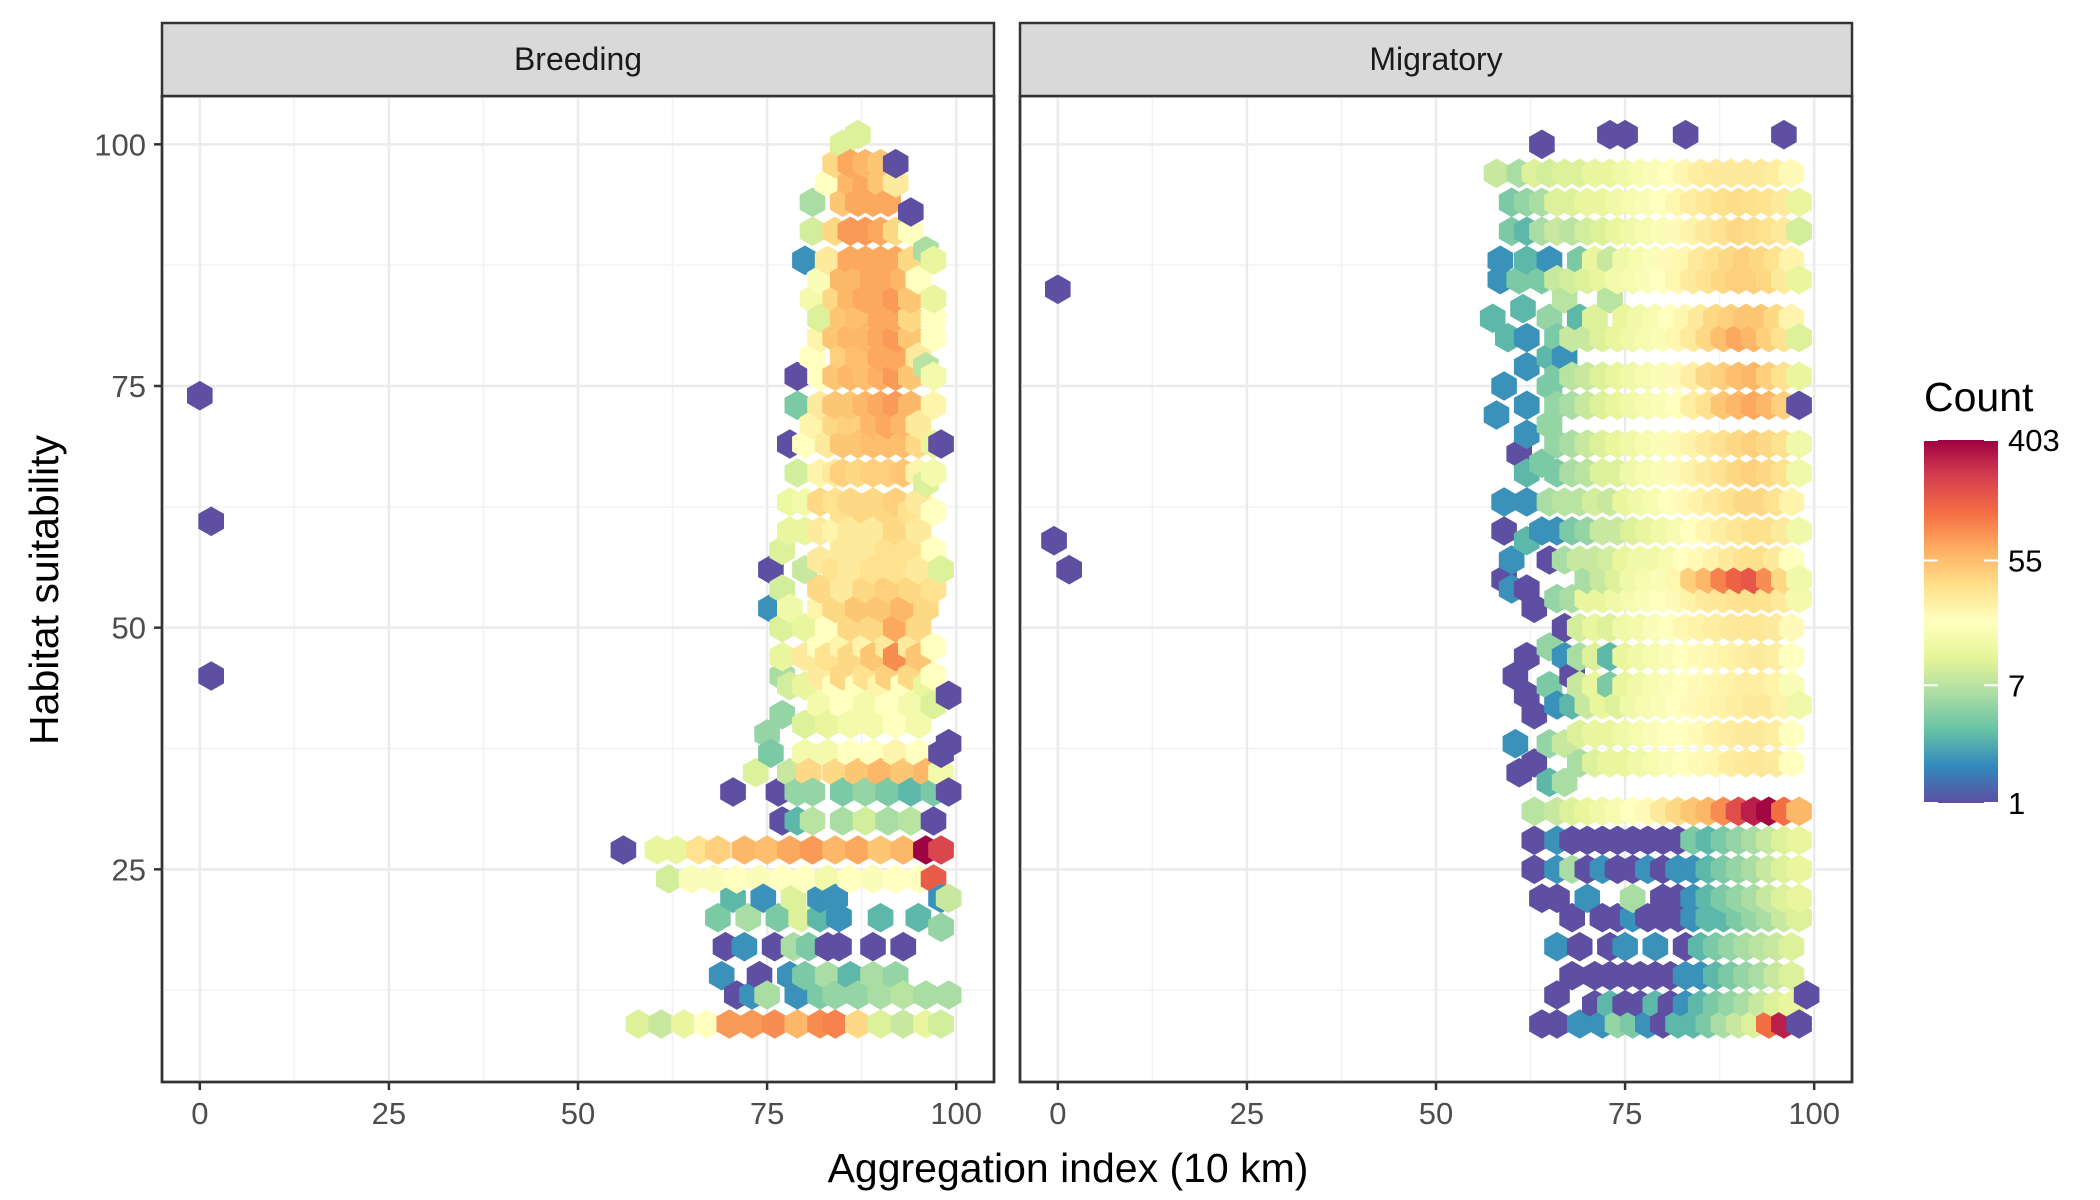  Describe the element at coordinates (128, 507) in the screenshot. I see `y-axis-ticks: 25 50 75 100` at that location.